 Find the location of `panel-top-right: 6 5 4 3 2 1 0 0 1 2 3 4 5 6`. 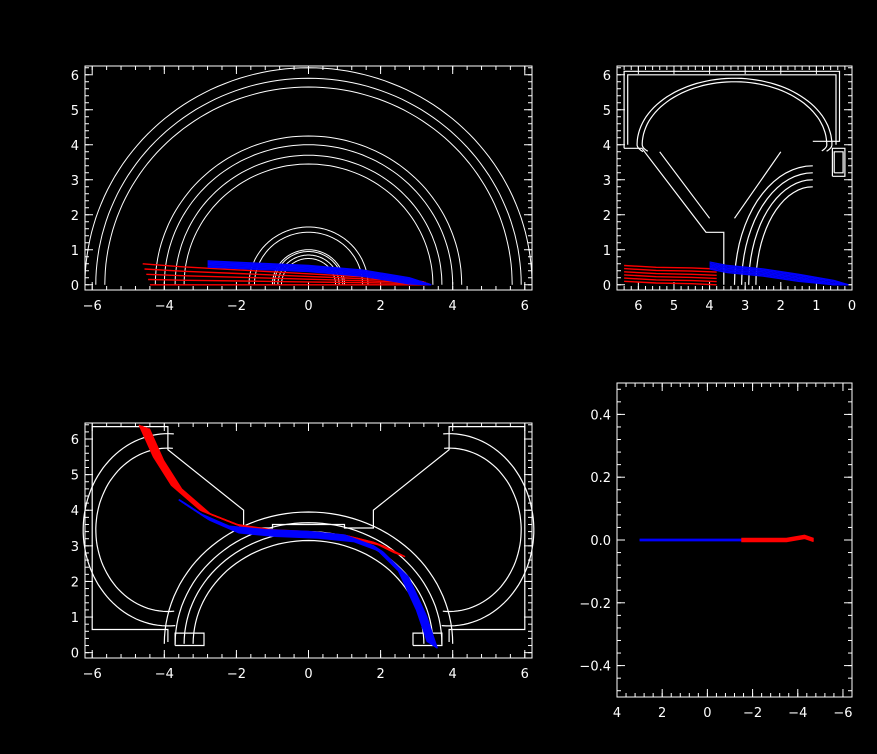

panel-top-right: 6 5 4 3 2 1 0 0 1 2 3 4 5 6 is located at coordinates (729, 189).